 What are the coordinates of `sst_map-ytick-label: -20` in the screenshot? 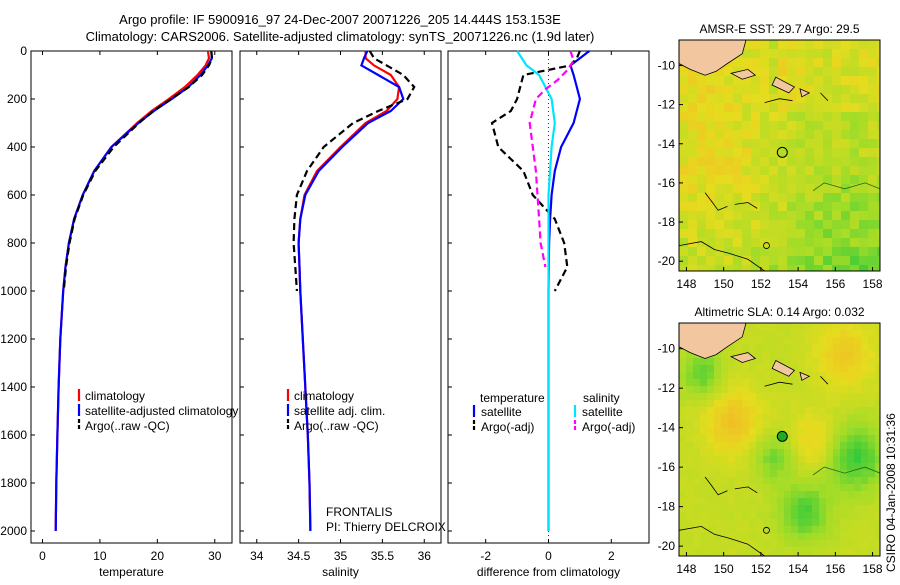 It's located at (667, 261).